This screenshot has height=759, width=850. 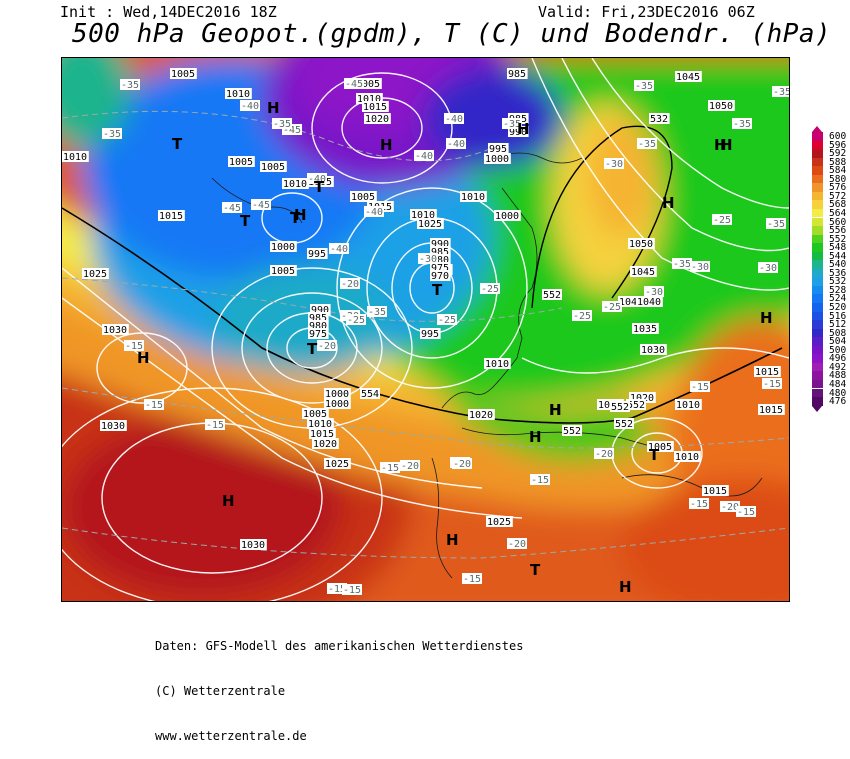 I want to click on legend-level-label: 556, so click(x=838, y=231).